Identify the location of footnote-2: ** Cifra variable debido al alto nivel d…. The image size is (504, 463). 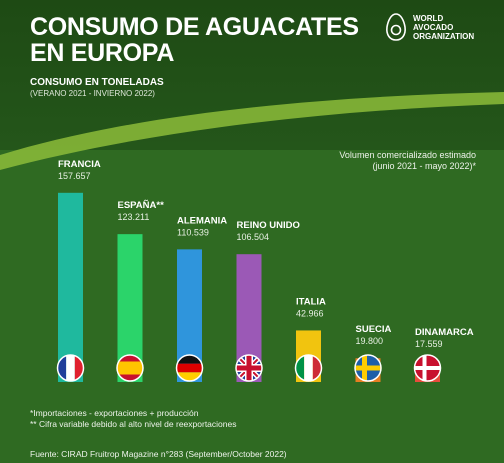
(133, 424).